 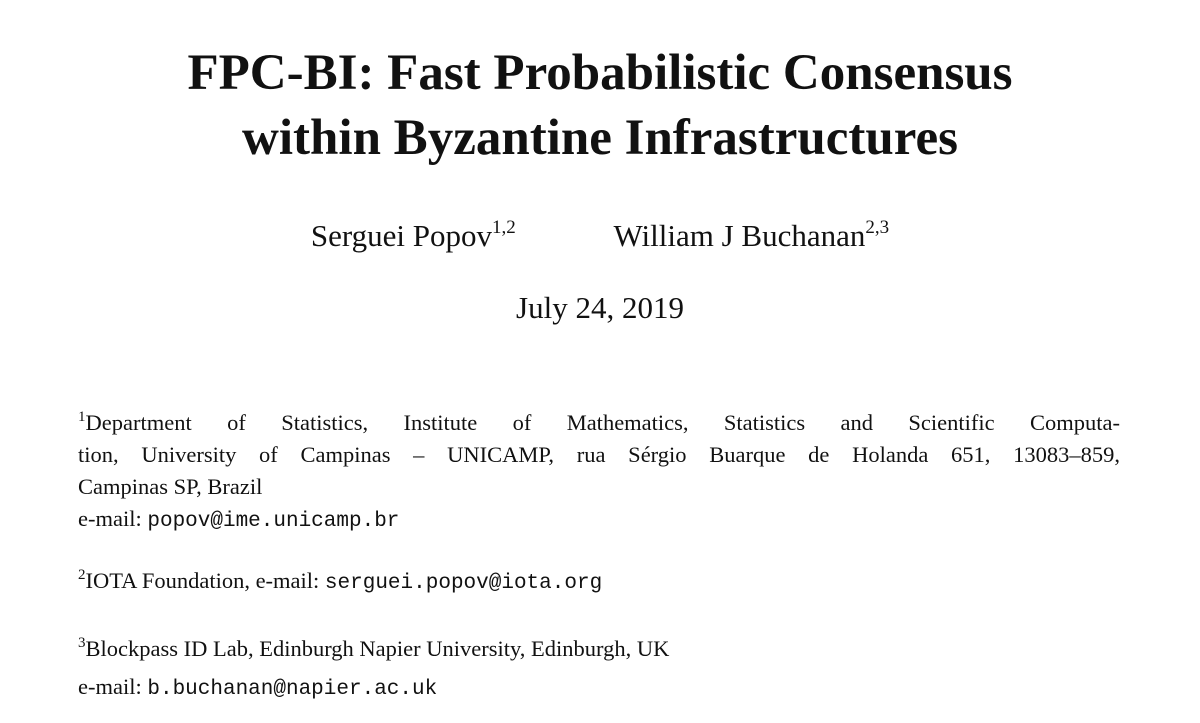 What do you see at coordinates (600, 236) in the screenshot?
I see `authors: Serguei Popov1,2 William J Buchanan2,3` at bounding box center [600, 236].